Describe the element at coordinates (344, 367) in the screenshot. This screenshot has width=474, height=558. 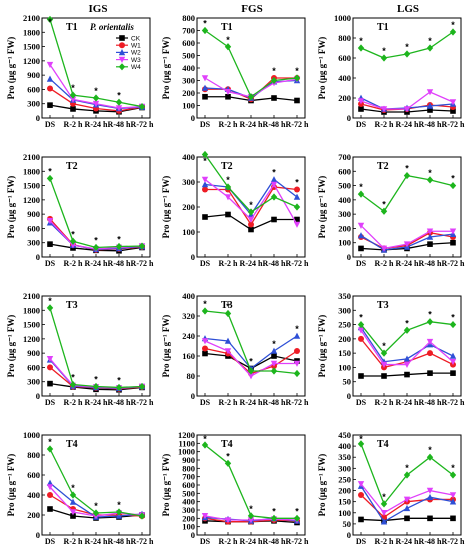
I see `y-tick-label: 100` at that location.